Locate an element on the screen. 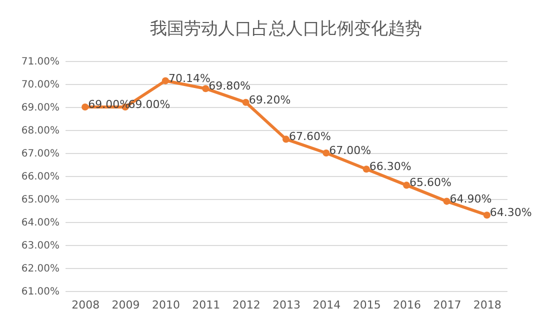 This screenshot has height=320, width=548. x-tick-label: 2009 is located at coordinates (126, 305).